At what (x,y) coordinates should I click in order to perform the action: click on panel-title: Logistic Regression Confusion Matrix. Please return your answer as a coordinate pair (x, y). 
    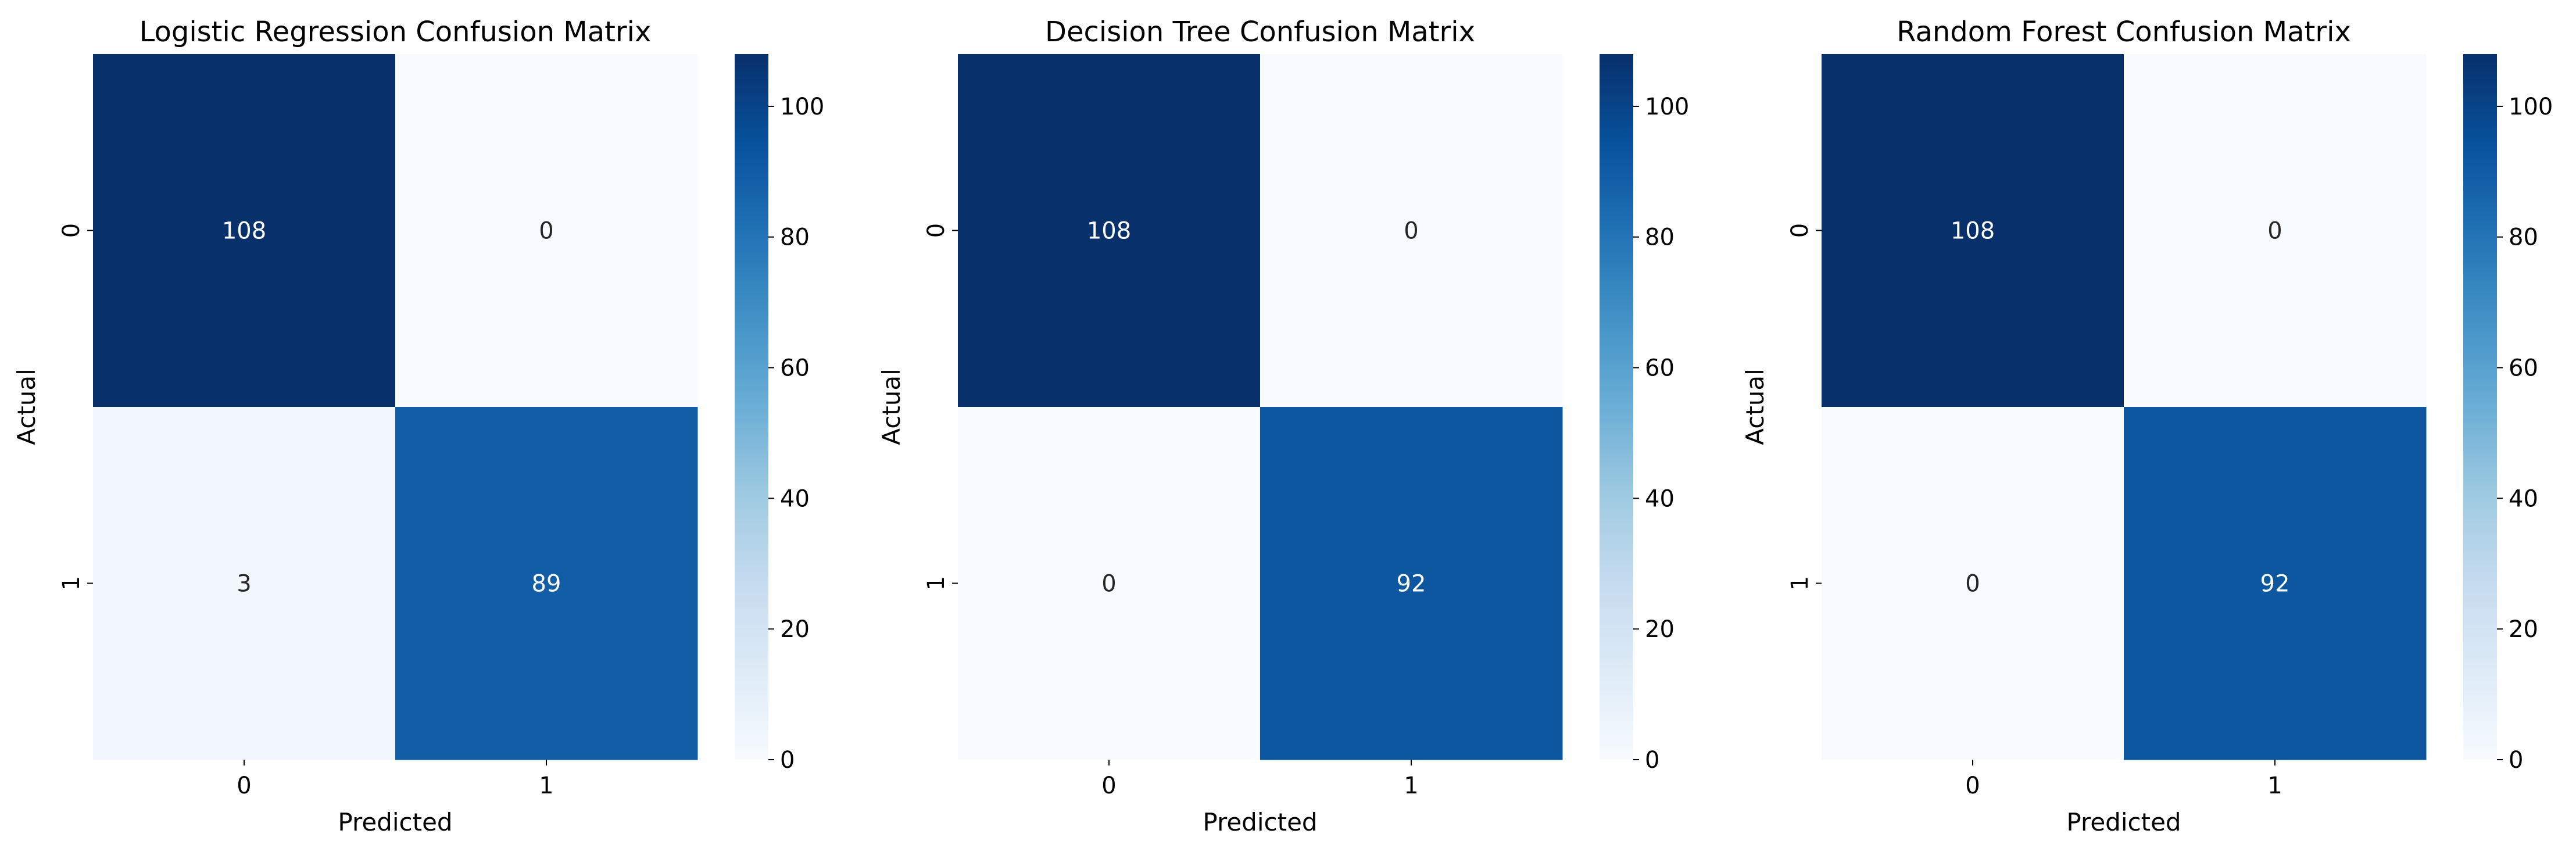
    Looking at the image, I should click on (396, 32).